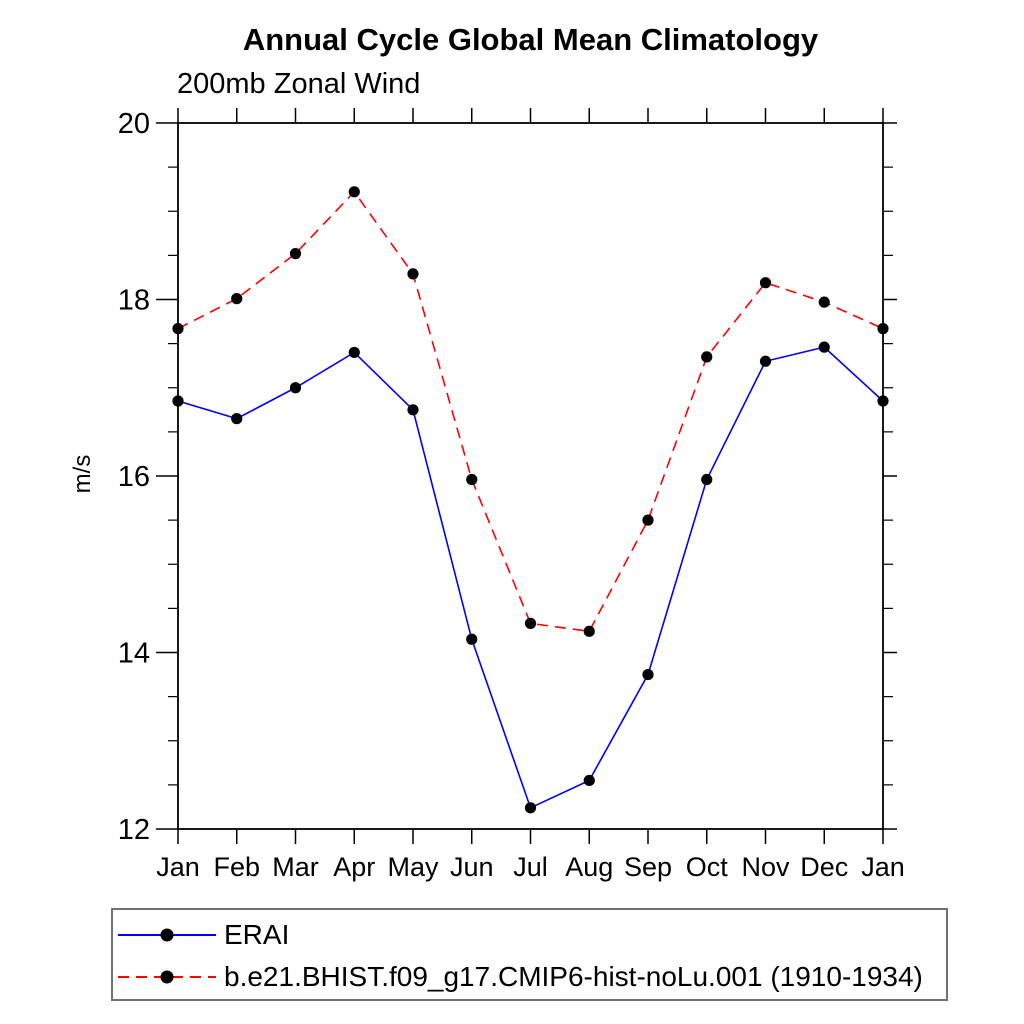  Describe the element at coordinates (134, 477) in the screenshot. I see `y-tick-label: 16` at that location.